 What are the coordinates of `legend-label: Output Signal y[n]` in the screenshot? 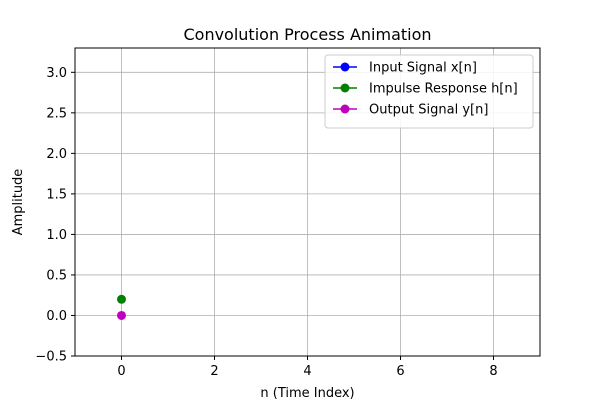 It's located at (428, 110).